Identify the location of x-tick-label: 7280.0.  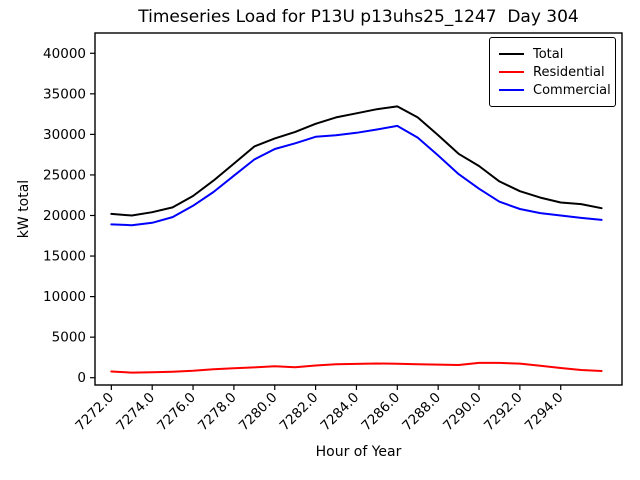
(258, 412).